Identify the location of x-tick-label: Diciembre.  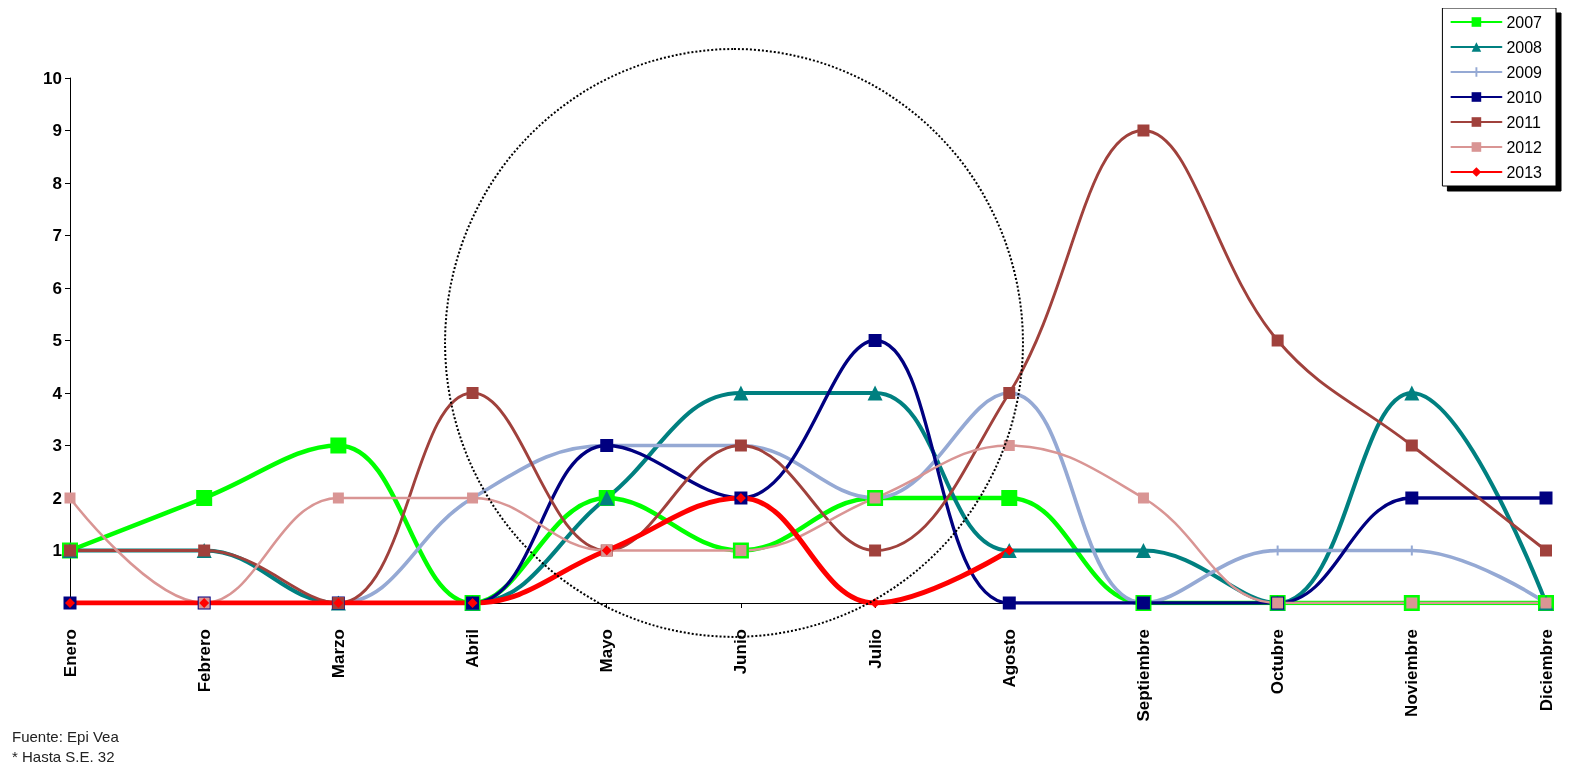
(1546, 670).